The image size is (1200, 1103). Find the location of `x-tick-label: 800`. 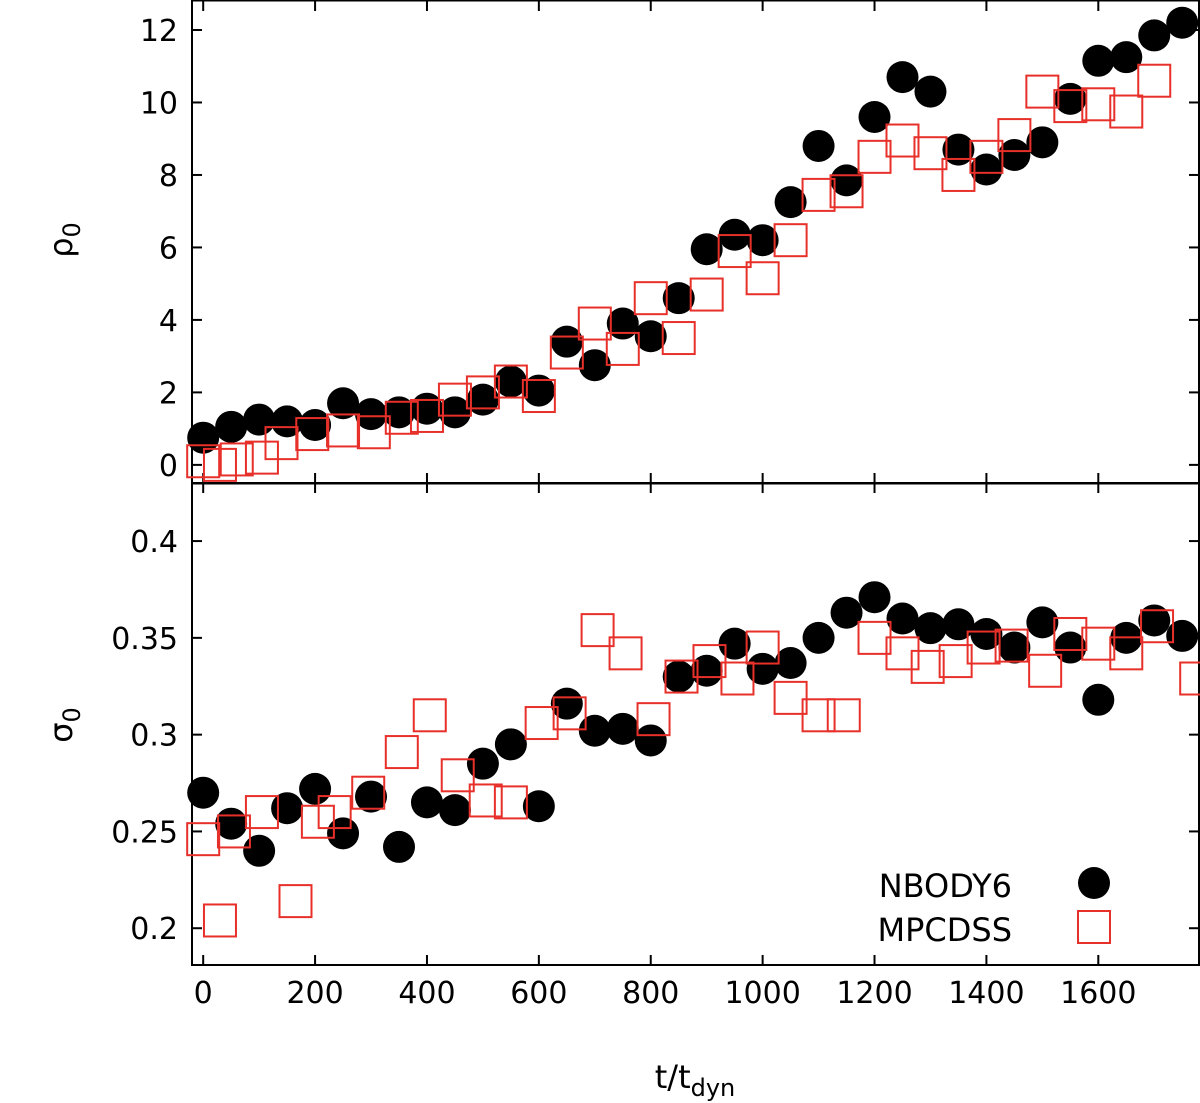

x-tick-label: 800 is located at coordinates (650, 993).